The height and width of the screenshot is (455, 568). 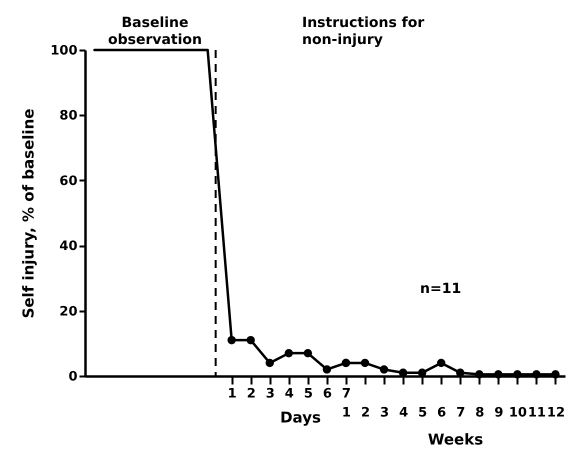 What do you see at coordinates (68, 116) in the screenshot?
I see `y-tick-label: 80` at bounding box center [68, 116].